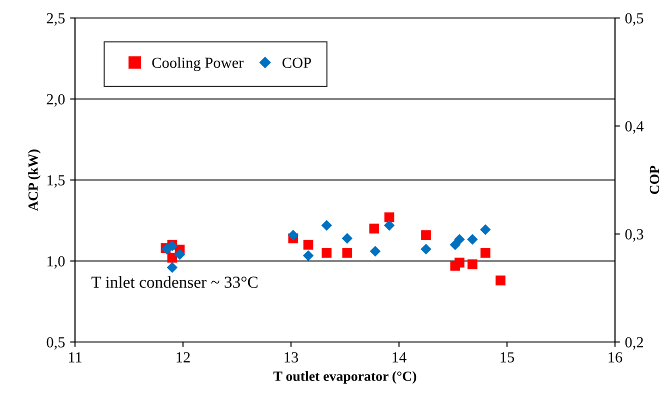 The image size is (671, 405). I want to click on x-axis-title: T outlet evaporator (°C), so click(344, 377).